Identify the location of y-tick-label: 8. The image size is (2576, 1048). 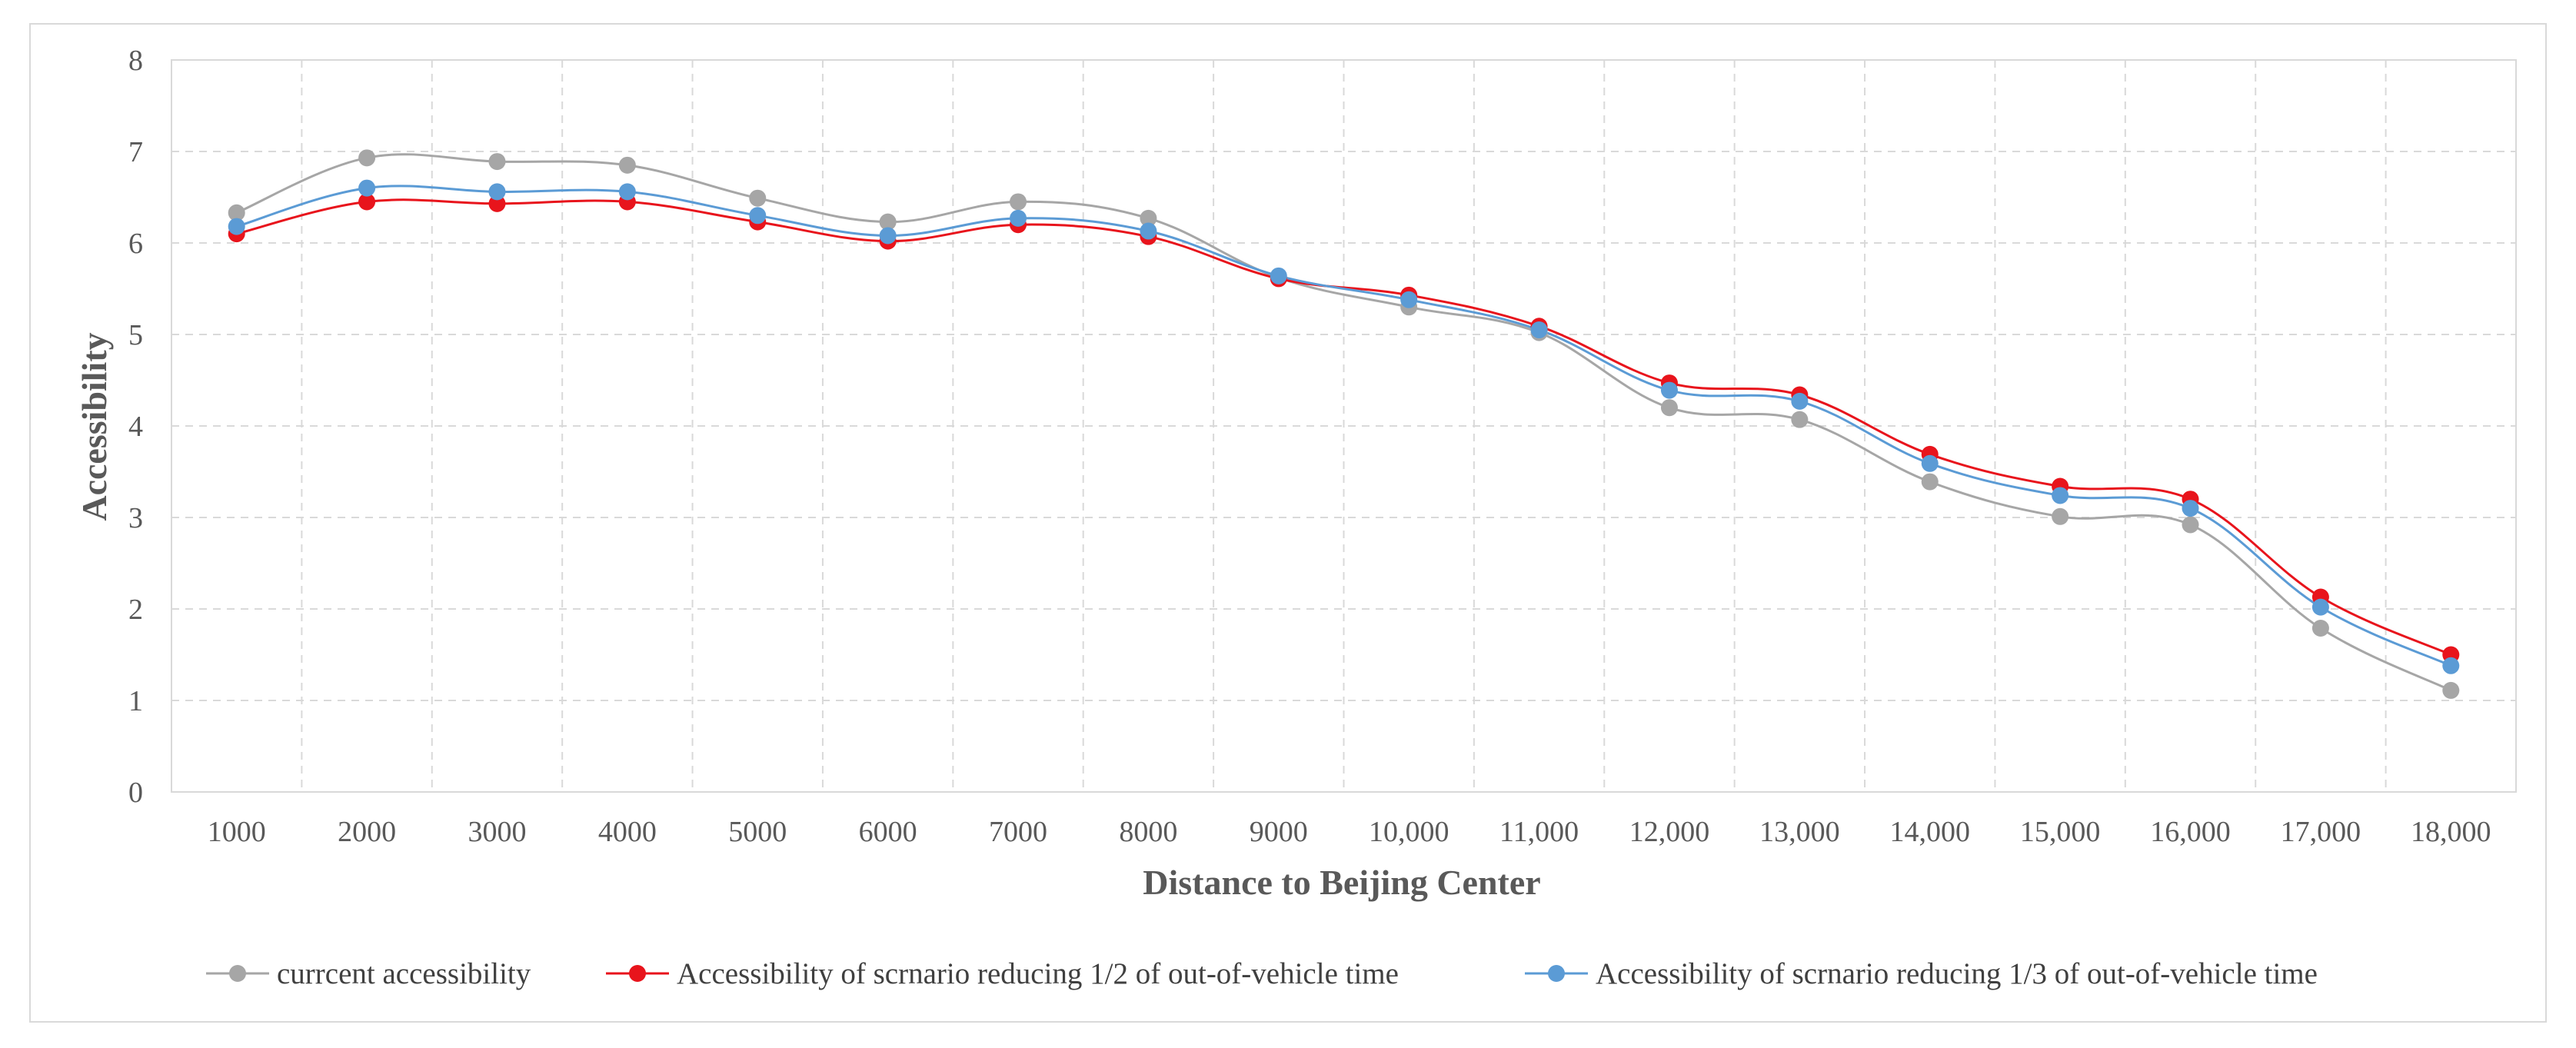
(135, 61).